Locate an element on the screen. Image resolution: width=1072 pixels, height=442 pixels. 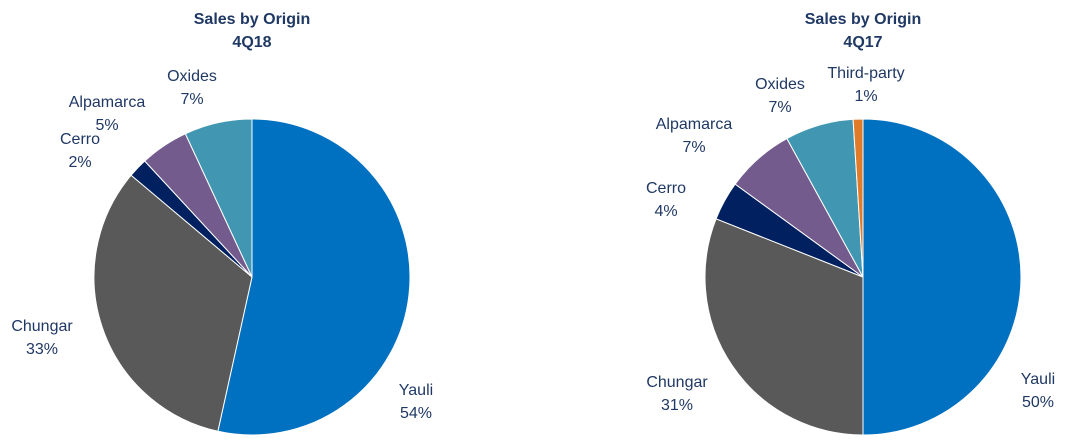
chart-subtitle: 4Q18 is located at coordinates (251, 42).